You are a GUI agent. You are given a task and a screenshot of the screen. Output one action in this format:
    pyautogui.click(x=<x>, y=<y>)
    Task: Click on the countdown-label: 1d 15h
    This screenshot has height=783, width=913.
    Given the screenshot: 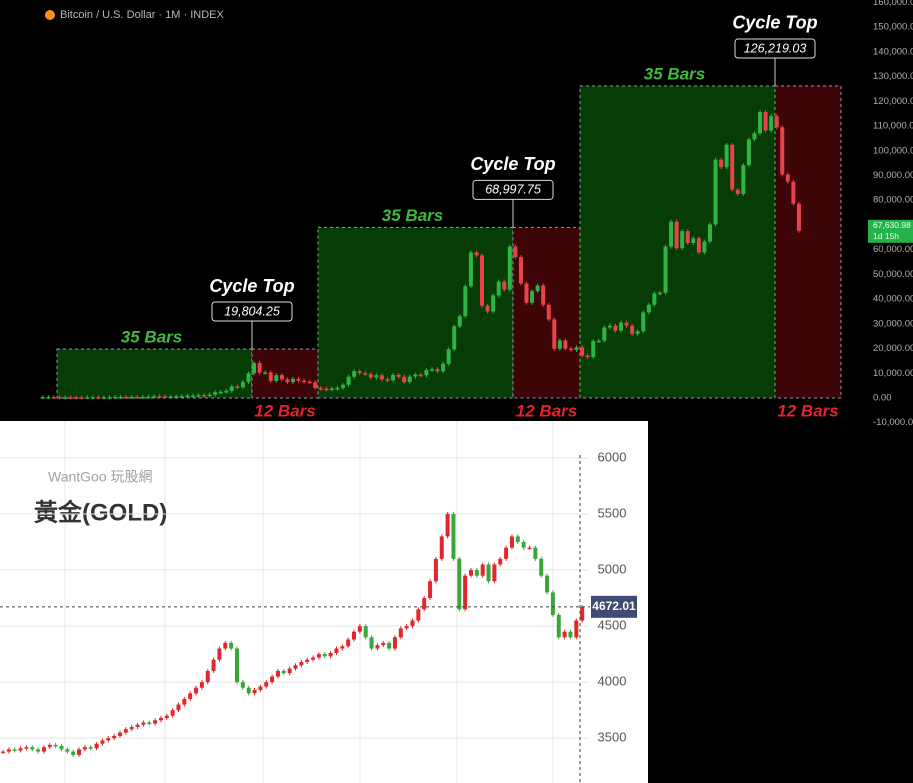 What is the action you would take?
    pyautogui.click(x=886, y=236)
    